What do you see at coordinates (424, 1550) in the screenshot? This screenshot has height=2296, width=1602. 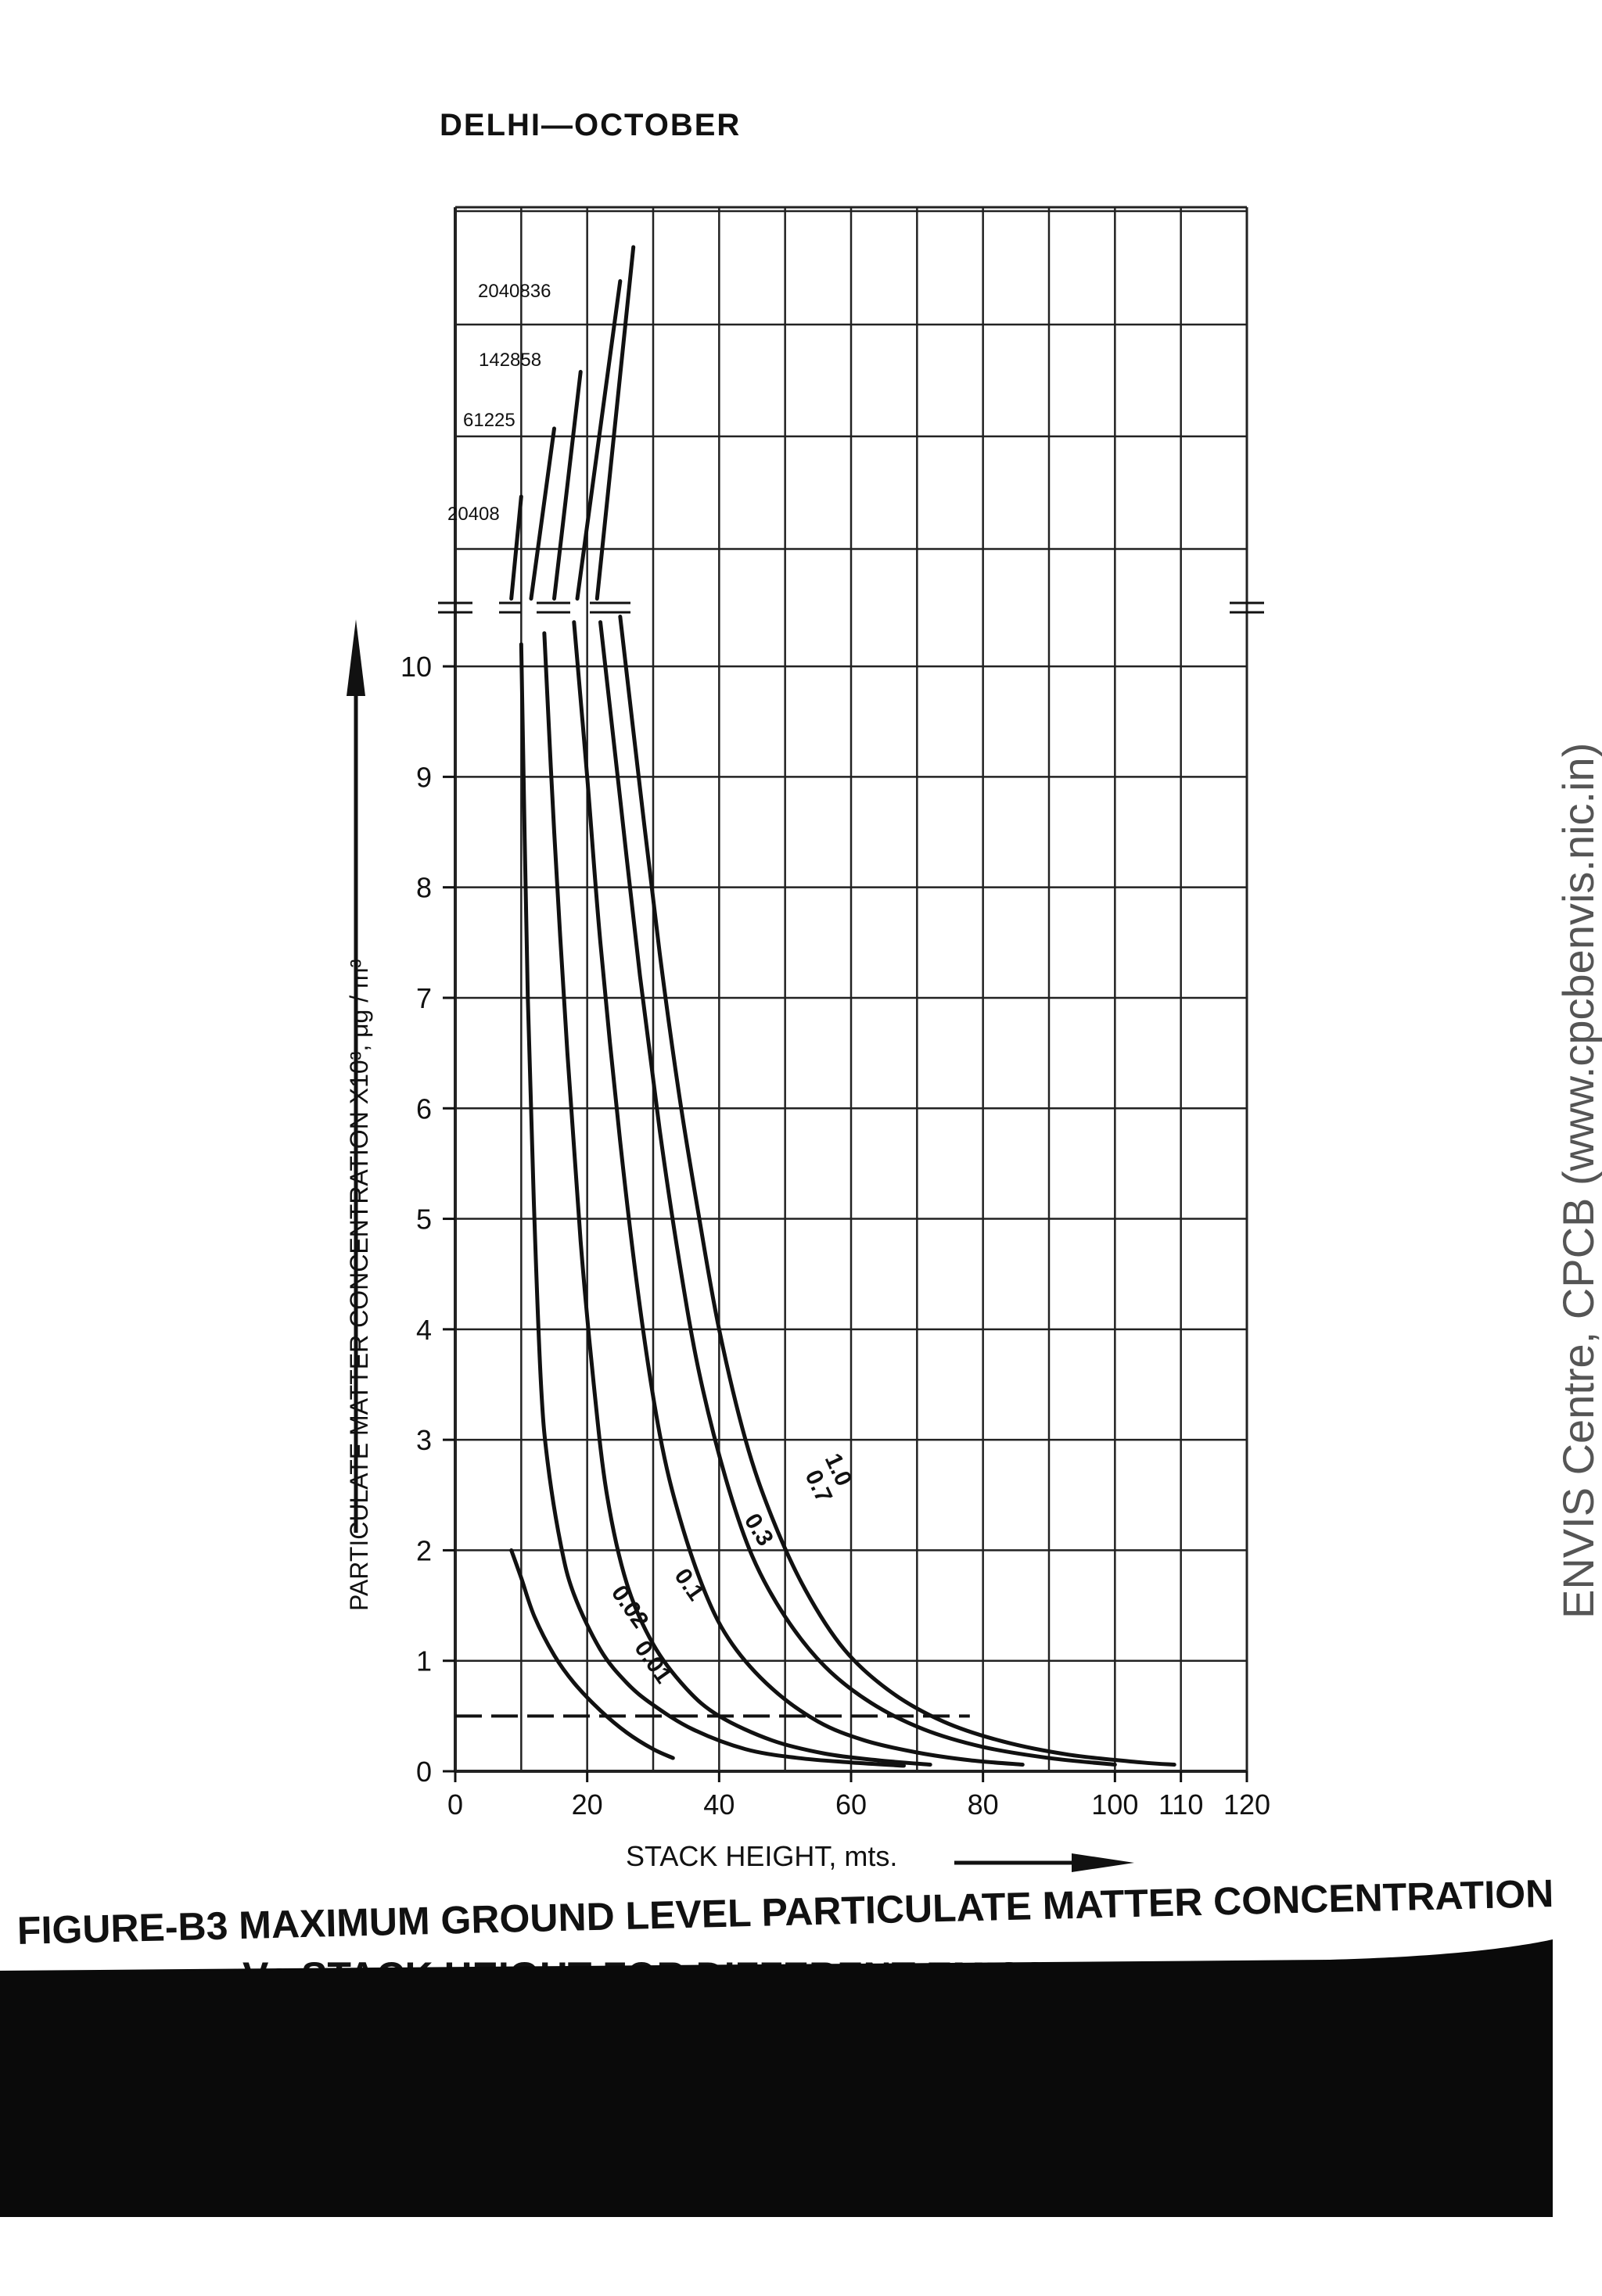 I see `y-tick-label: 2` at bounding box center [424, 1550].